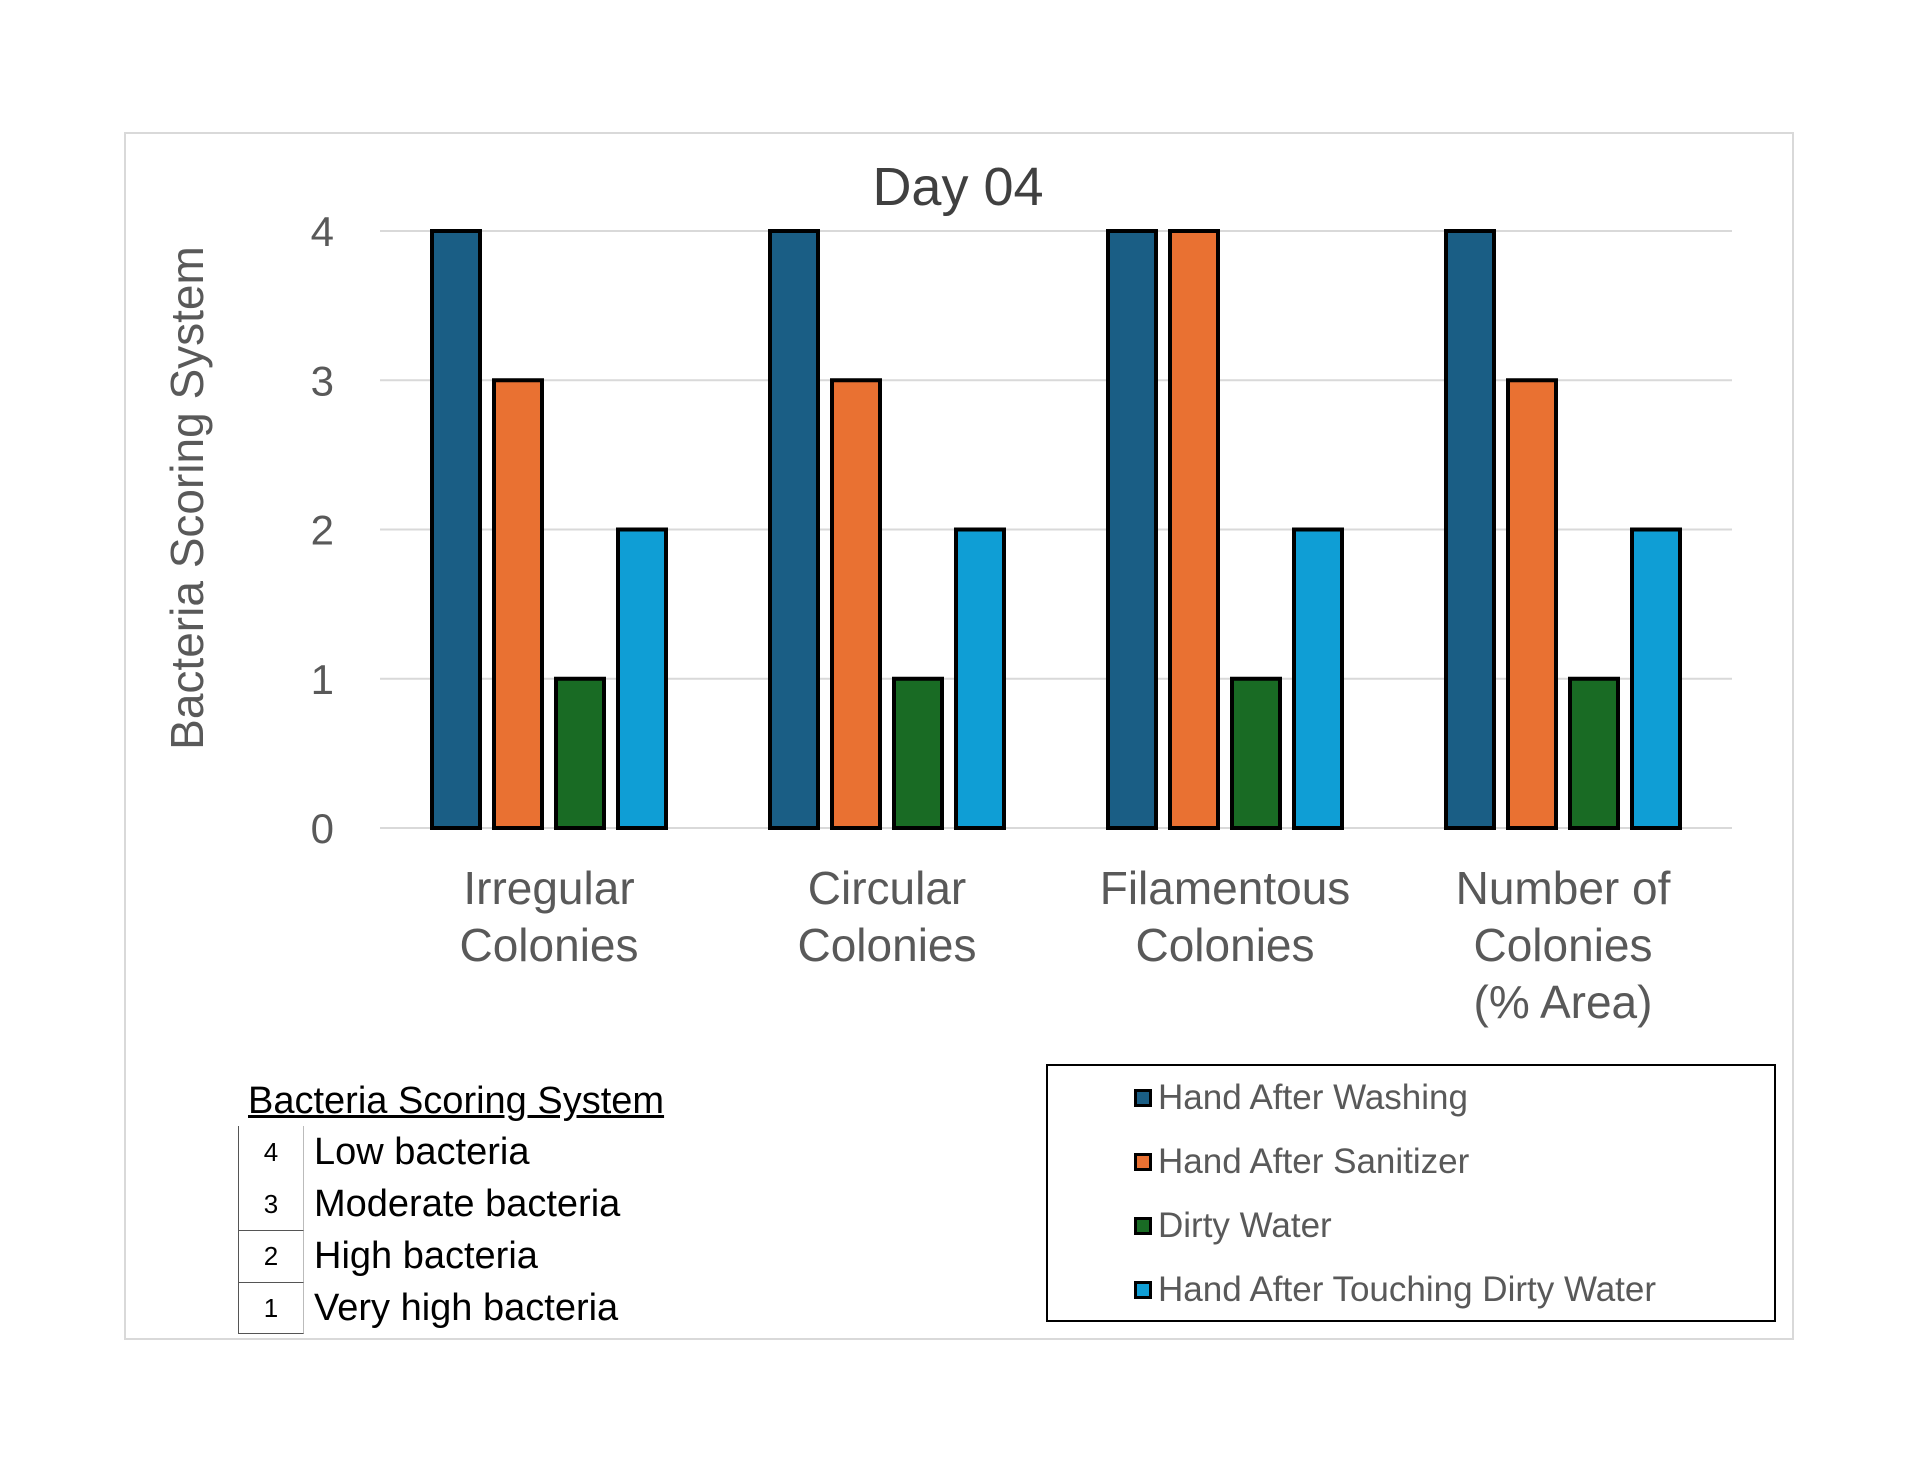 The width and height of the screenshot is (1920, 1483). What do you see at coordinates (322, 828) in the screenshot?
I see `y-tick-label: 0` at bounding box center [322, 828].